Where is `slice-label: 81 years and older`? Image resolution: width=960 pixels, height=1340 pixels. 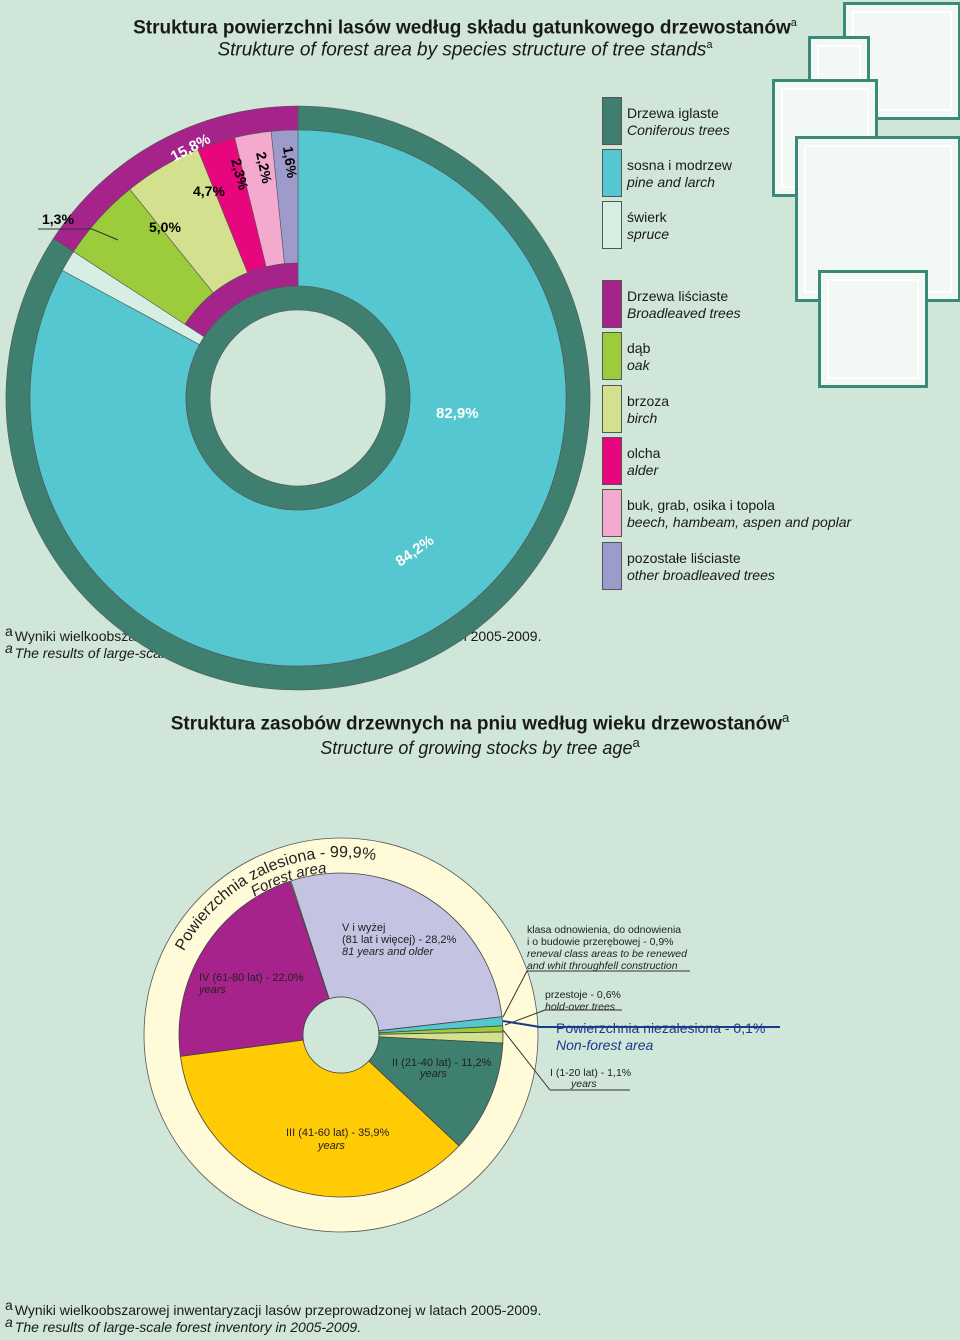 slice-label: 81 years and older is located at coordinates (388, 952).